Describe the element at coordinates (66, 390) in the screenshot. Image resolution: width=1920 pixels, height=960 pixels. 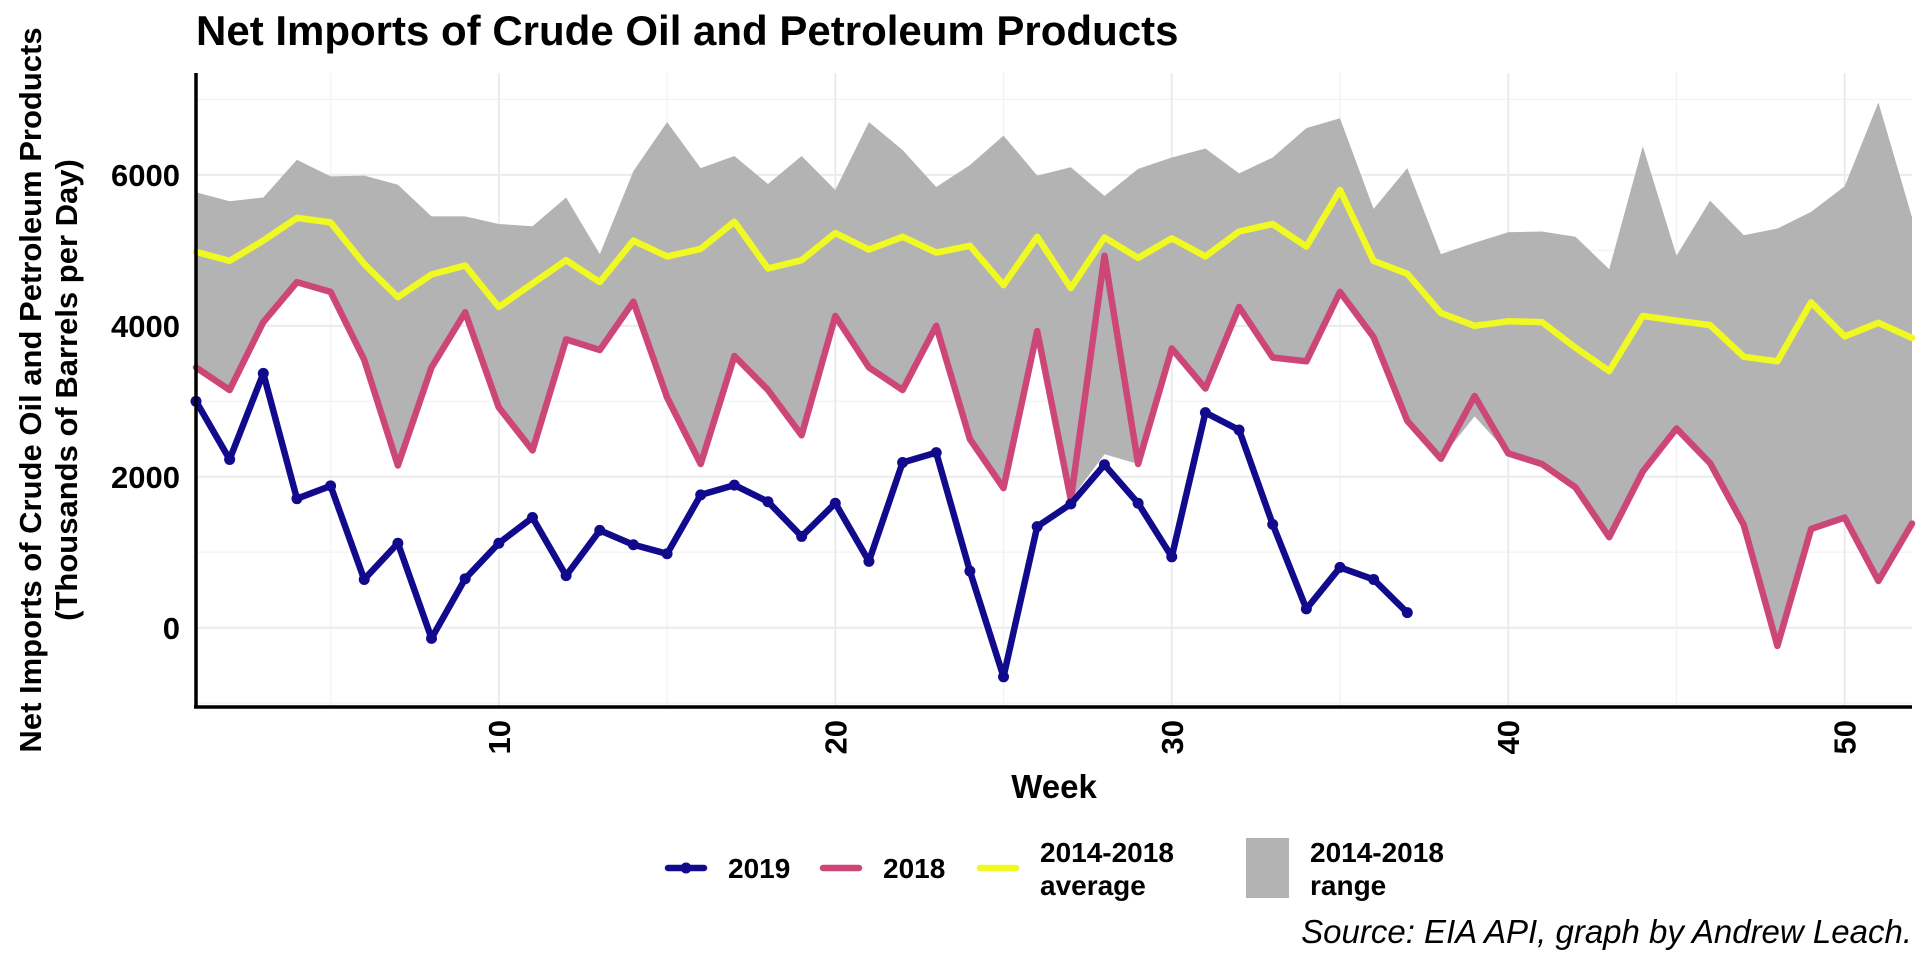
I see `y-axis-label-line-2: (Thousands of Barrels per Day)` at that location.